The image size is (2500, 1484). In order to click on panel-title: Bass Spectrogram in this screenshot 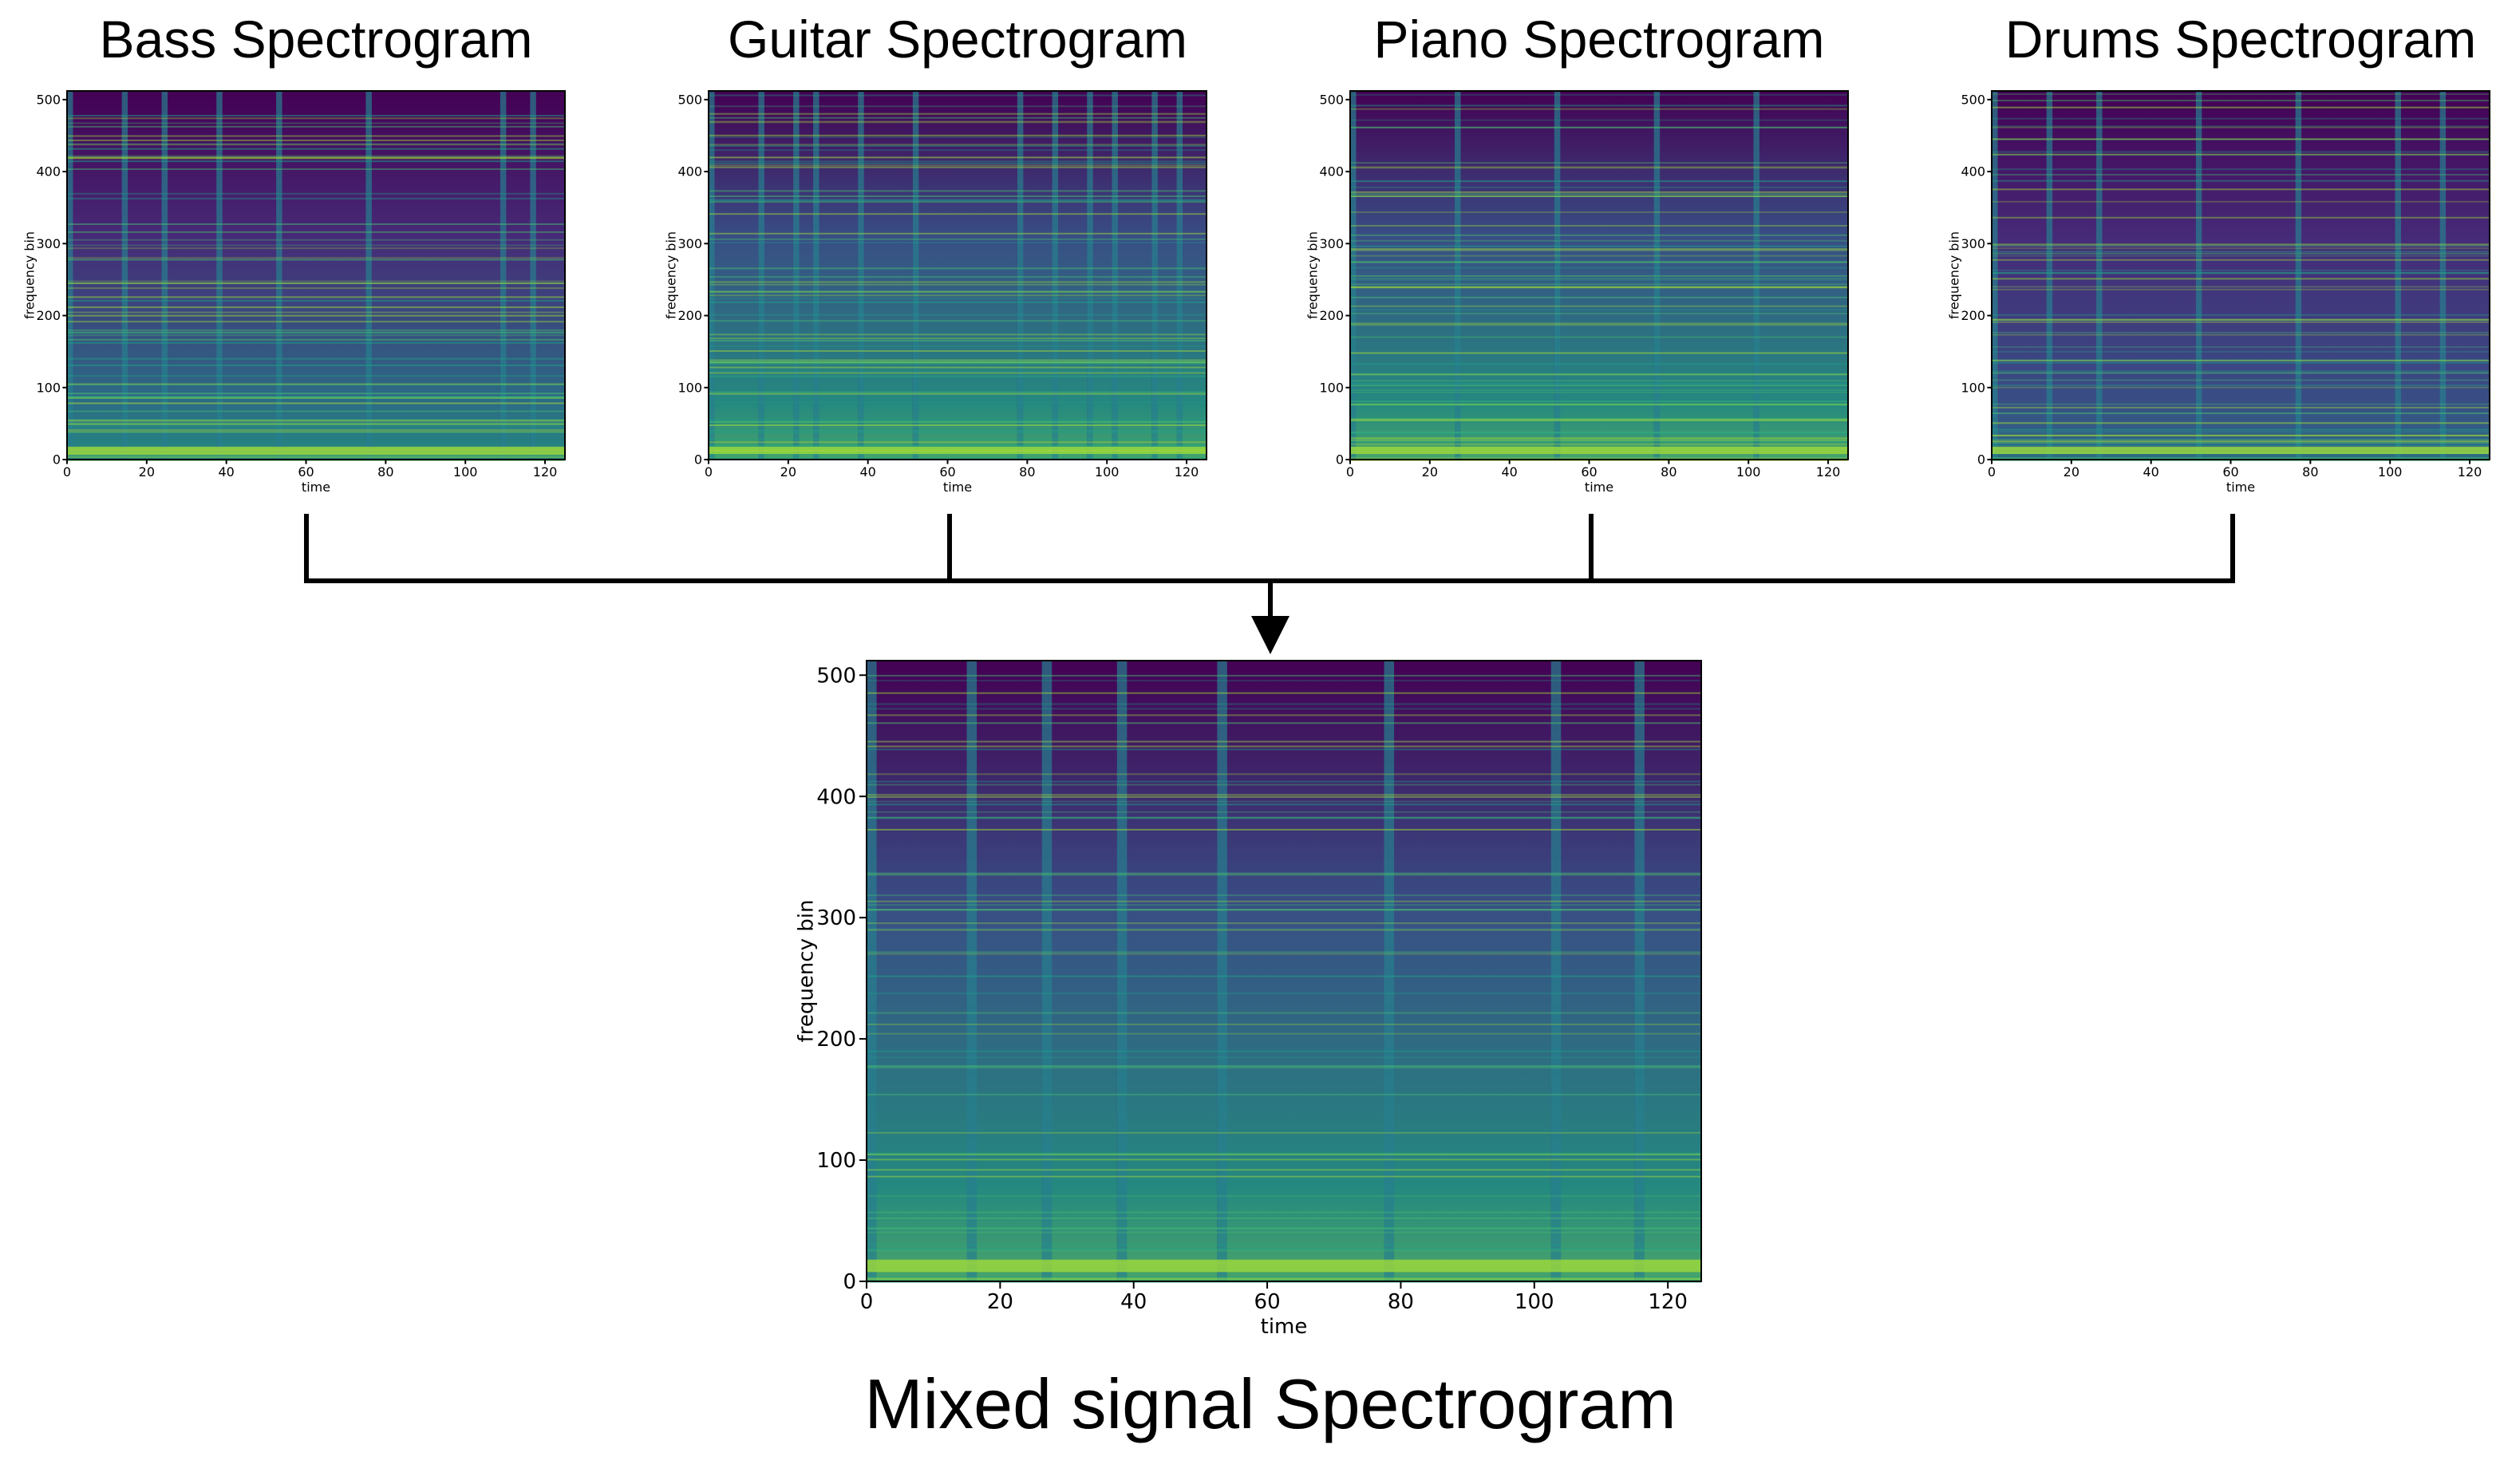, I will do `click(317, 39)`.